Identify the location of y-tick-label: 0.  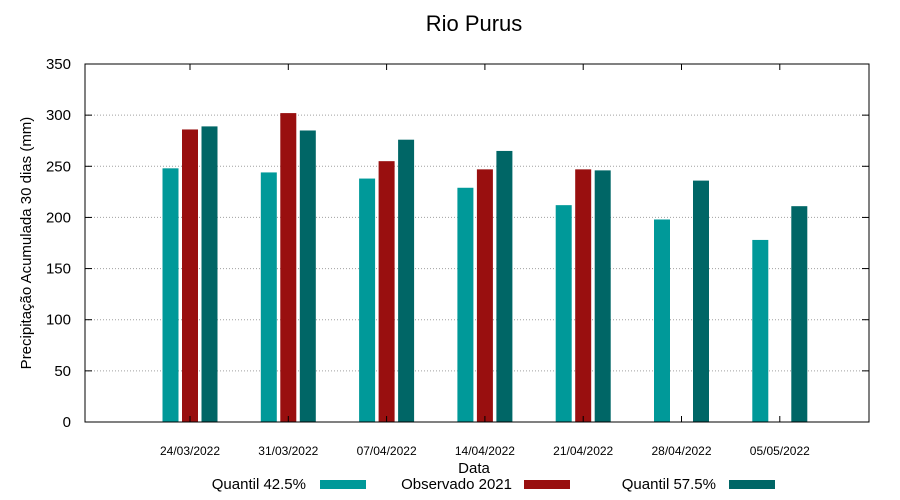
(67, 422).